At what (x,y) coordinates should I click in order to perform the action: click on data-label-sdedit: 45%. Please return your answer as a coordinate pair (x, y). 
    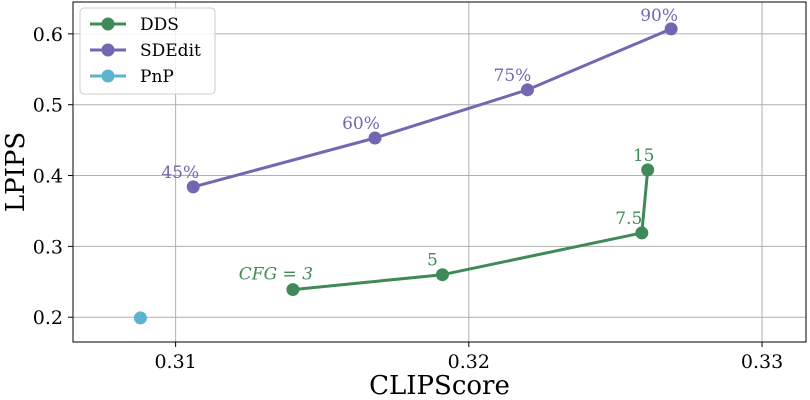
    Looking at the image, I should click on (180, 173).